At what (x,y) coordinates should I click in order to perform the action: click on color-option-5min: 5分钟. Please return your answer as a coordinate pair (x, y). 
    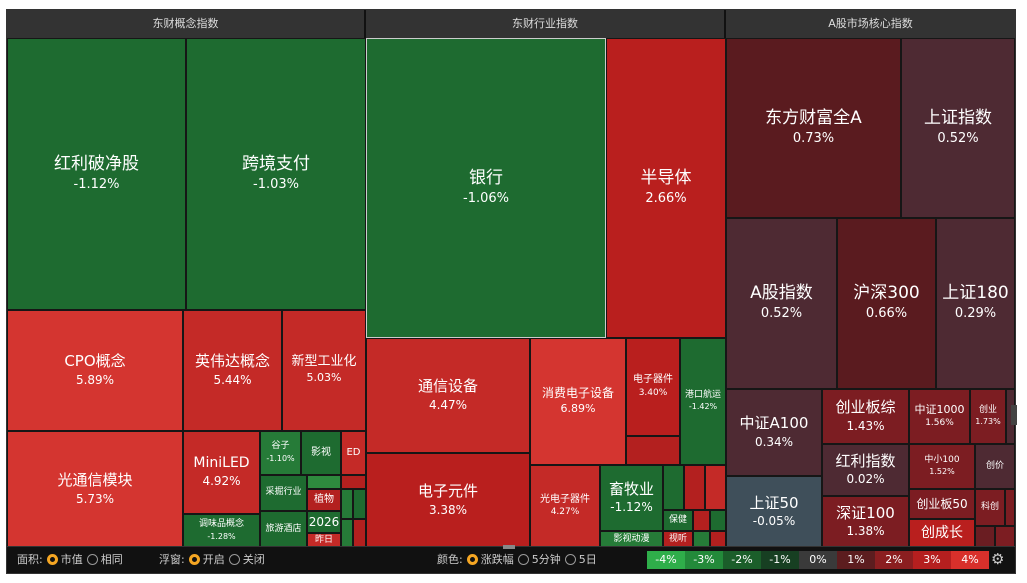
    Looking at the image, I should click on (546, 559).